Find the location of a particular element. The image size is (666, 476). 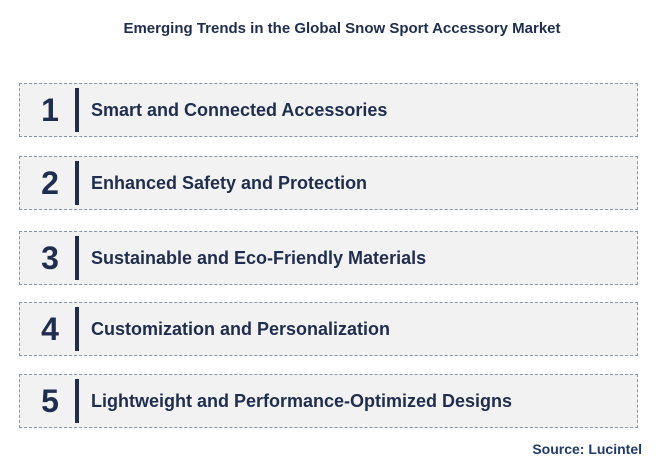

trend-number: 2 is located at coordinates (50, 182).